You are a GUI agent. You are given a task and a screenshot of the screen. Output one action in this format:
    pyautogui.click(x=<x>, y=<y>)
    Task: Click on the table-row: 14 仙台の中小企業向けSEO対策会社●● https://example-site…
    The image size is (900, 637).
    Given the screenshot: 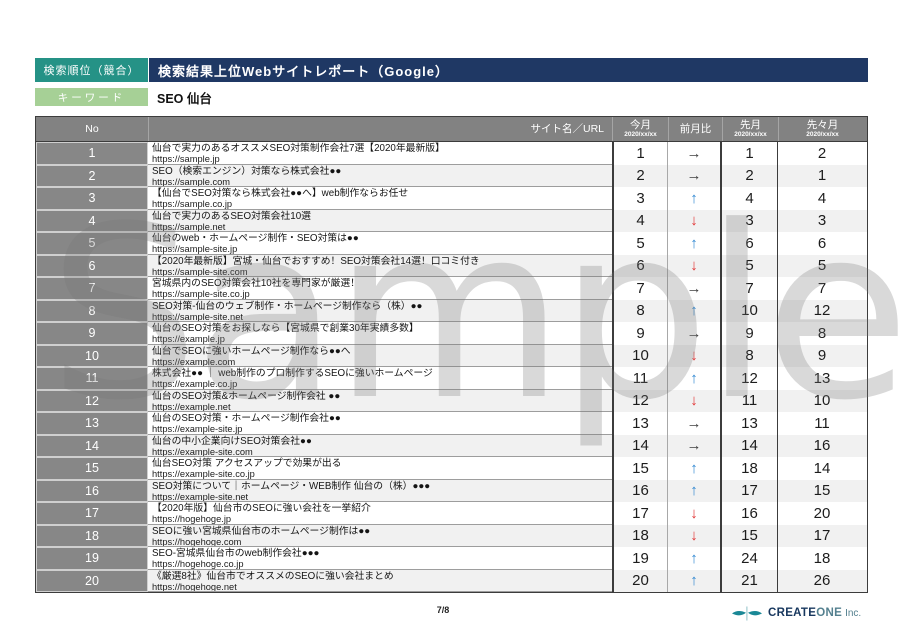 What is the action you would take?
    pyautogui.click(x=451, y=445)
    